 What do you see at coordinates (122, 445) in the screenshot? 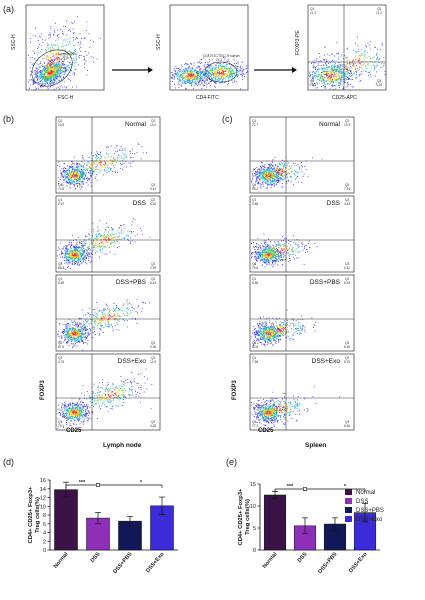
I see `lymph-node-title: Lymph node` at bounding box center [122, 445].